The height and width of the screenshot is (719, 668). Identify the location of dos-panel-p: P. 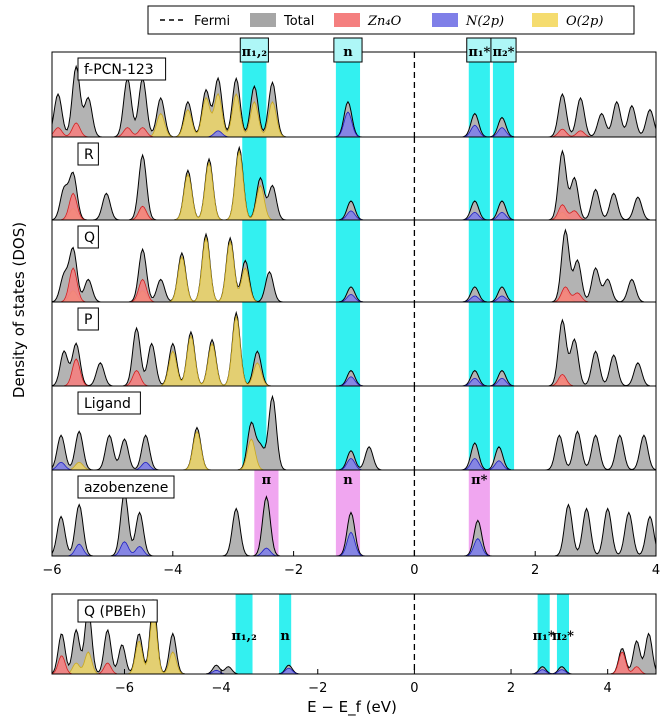
(354, 344).